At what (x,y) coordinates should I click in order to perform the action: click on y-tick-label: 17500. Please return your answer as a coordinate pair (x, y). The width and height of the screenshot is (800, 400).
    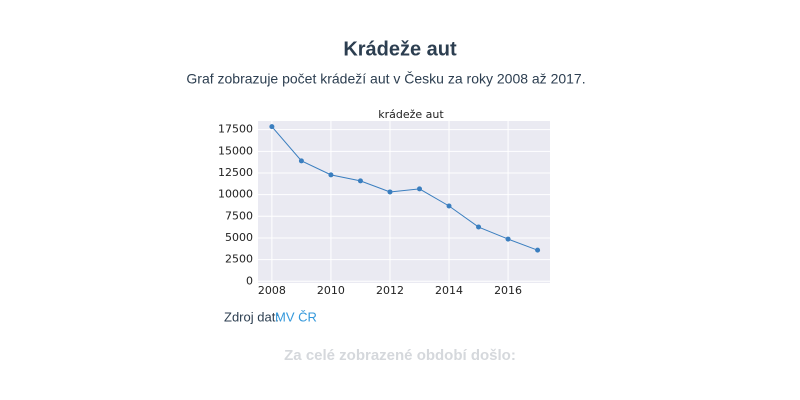
    Looking at the image, I should click on (235, 129).